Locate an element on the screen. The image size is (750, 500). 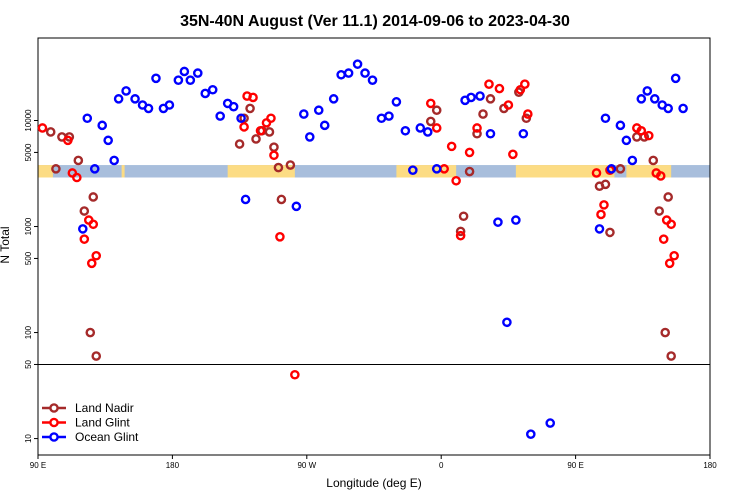
legend-marker-ocean-glint is located at coordinates (54, 437).